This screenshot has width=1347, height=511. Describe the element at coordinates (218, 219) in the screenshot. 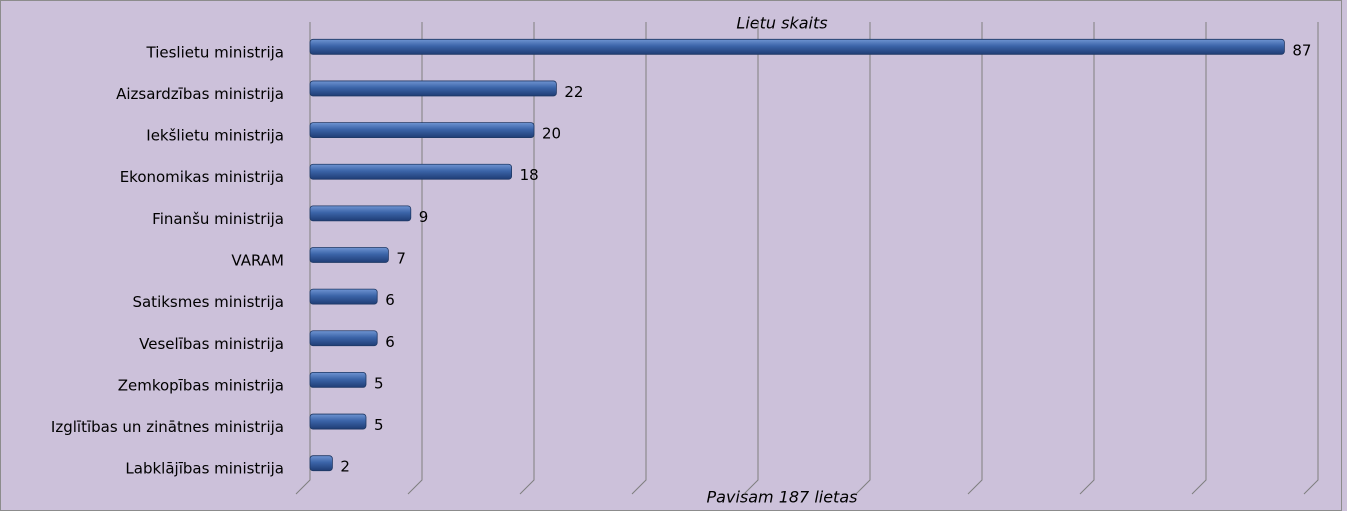

I see `y-tick-label: Finanšu ministrija` at that location.